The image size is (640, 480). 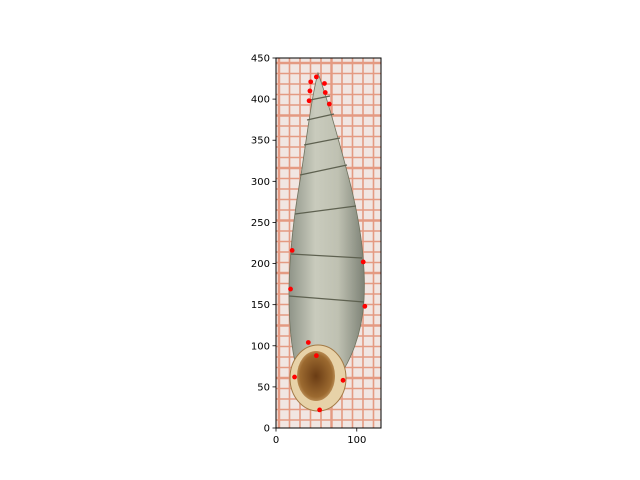 I want to click on grid-paper-lines, so click(x=328, y=243).